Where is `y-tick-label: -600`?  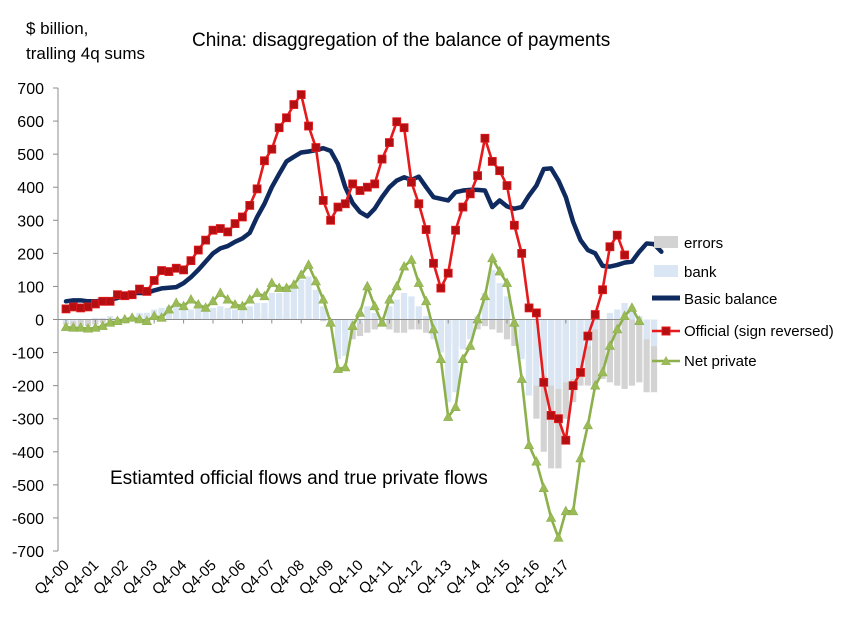 y-tick-label: -600 is located at coordinates (28, 519).